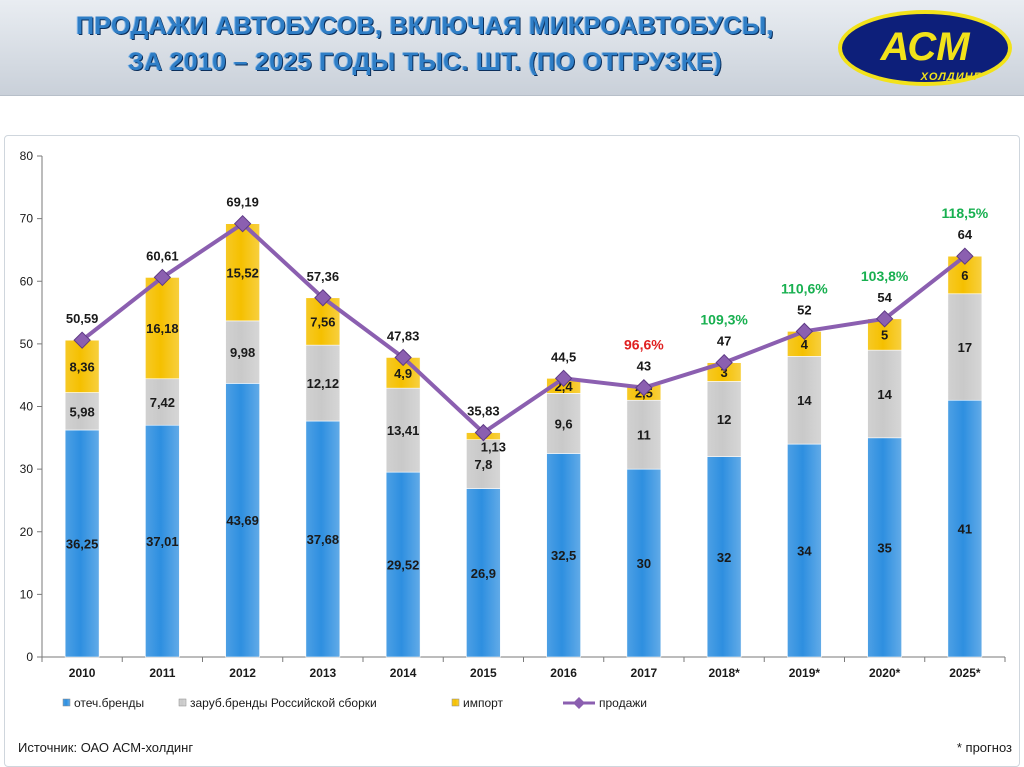  Describe the element at coordinates (323, 539) in the screenshot. I see `segment-label: 37,68` at that location.